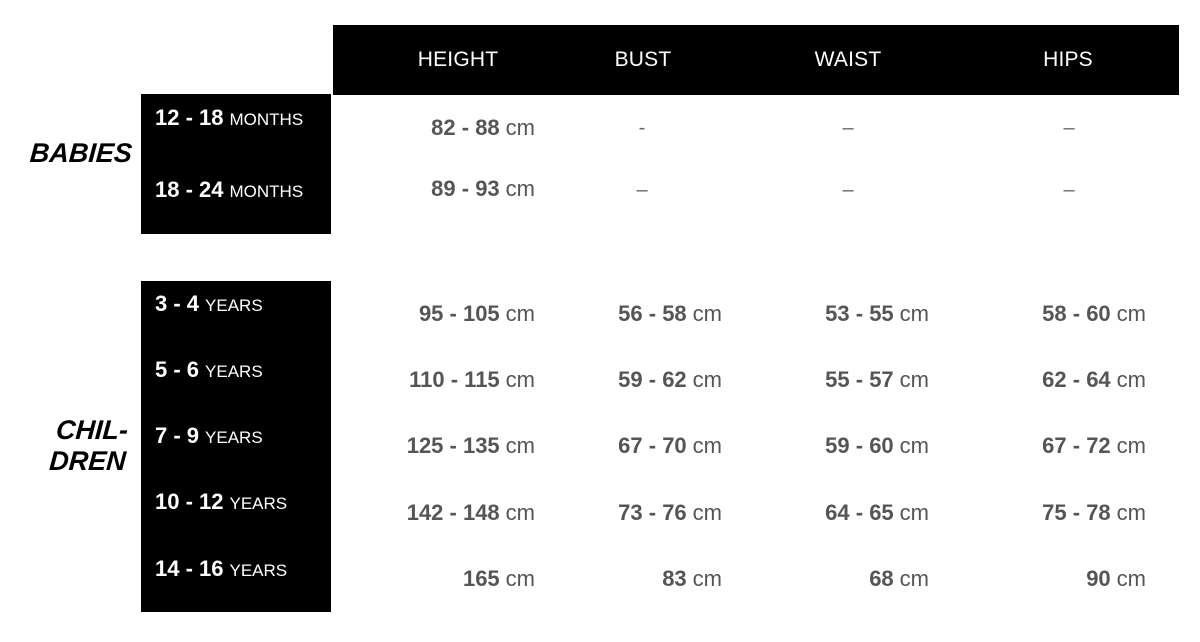 This screenshot has width=1200, height=642. What do you see at coordinates (221, 568) in the screenshot?
I see `age-label: 14 - 16 YEARS` at bounding box center [221, 568].